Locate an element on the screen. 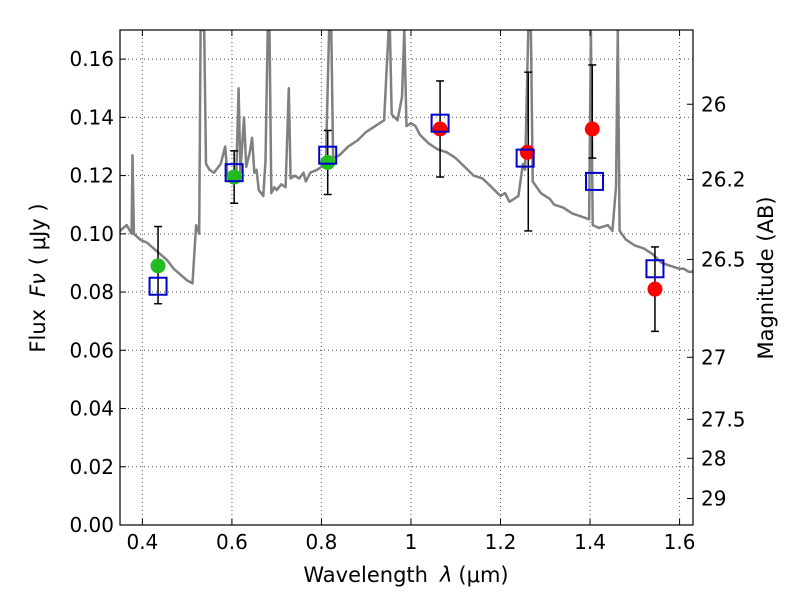  magnitude-tick-label: 26 is located at coordinates (713, 104).